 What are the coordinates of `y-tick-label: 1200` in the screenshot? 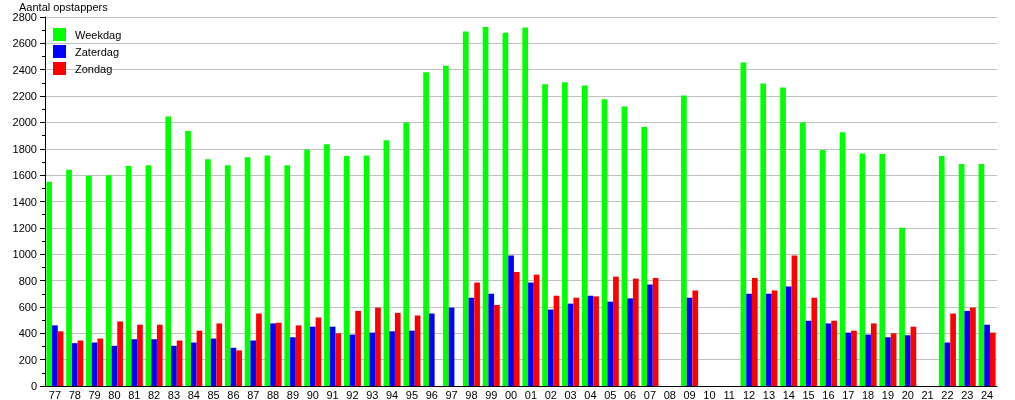 It's located at (24, 227).